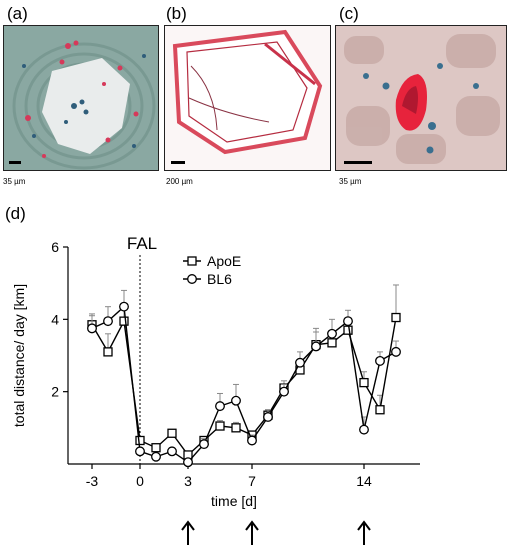 This screenshot has height=551, width=511. What do you see at coordinates (92, 481) in the screenshot?
I see `x-tick-label: -3` at bounding box center [92, 481].